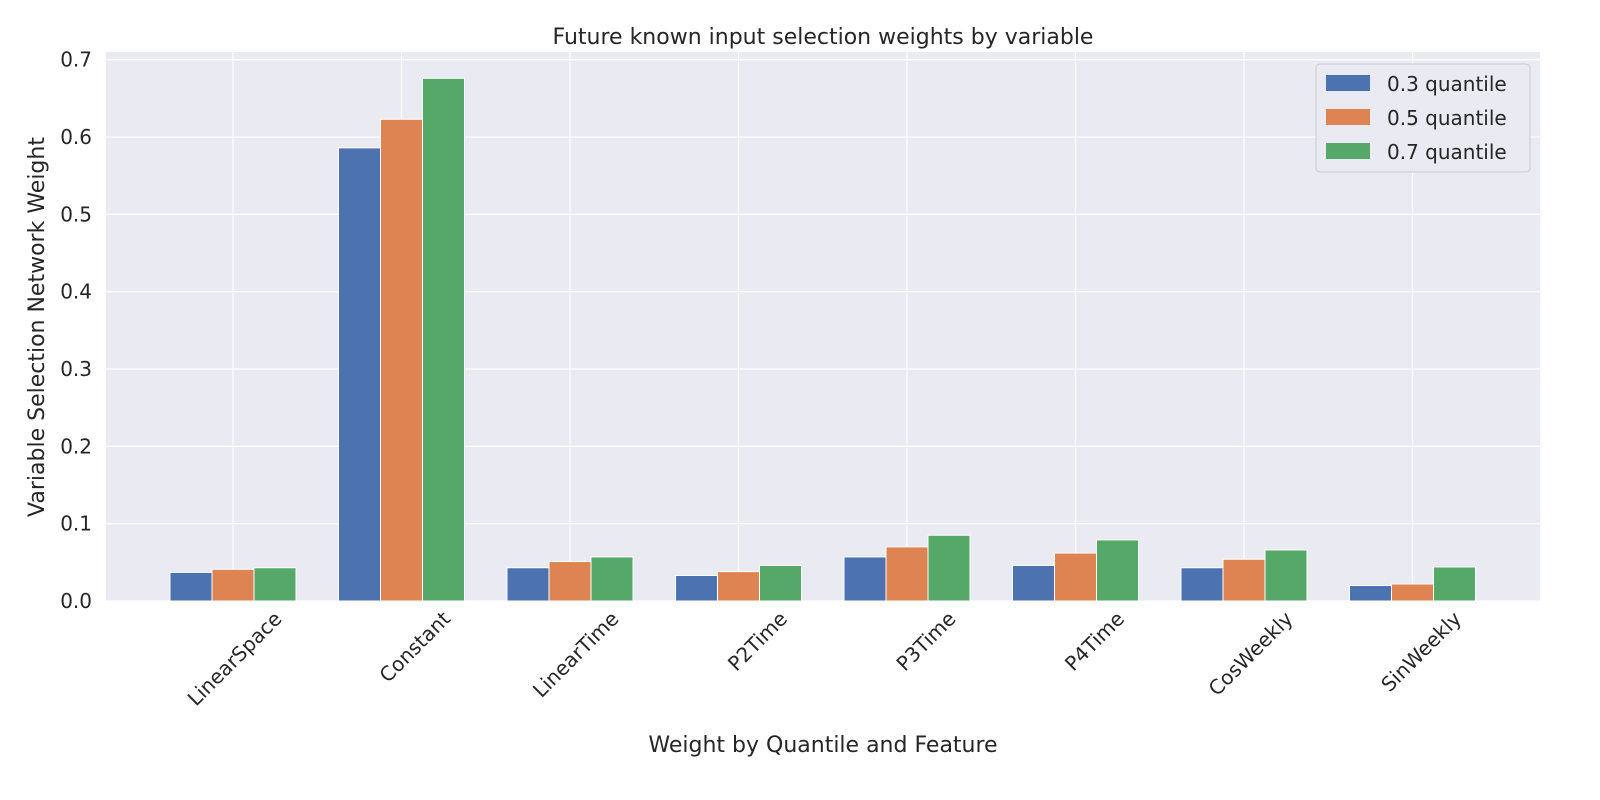 This screenshot has height=800, width=1600. What do you see at coordinates (76, 330) in the screenshot?
I see `y-axis-ticks: 0.0 0.1 0.2 0.3 0.4 0.5 0.6 0.7` at bounding box center [76, 330].